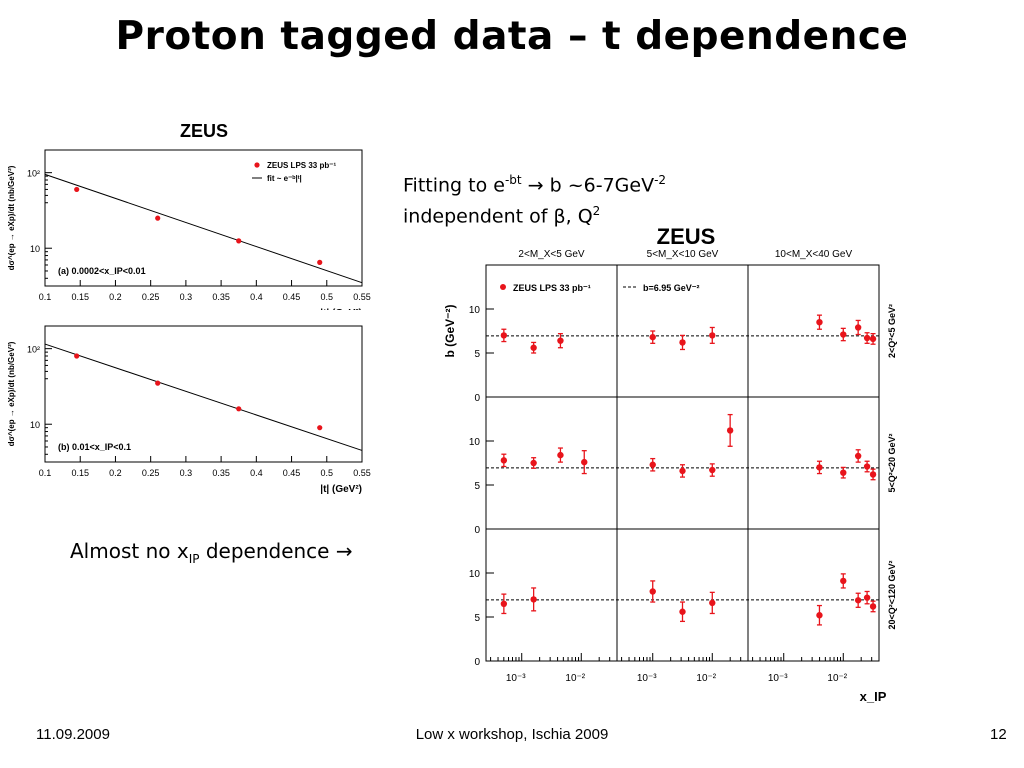  Describe the element at coordinates (73, 734) in the screenshot. I see `footer-date: 11.09.2009` at that location.